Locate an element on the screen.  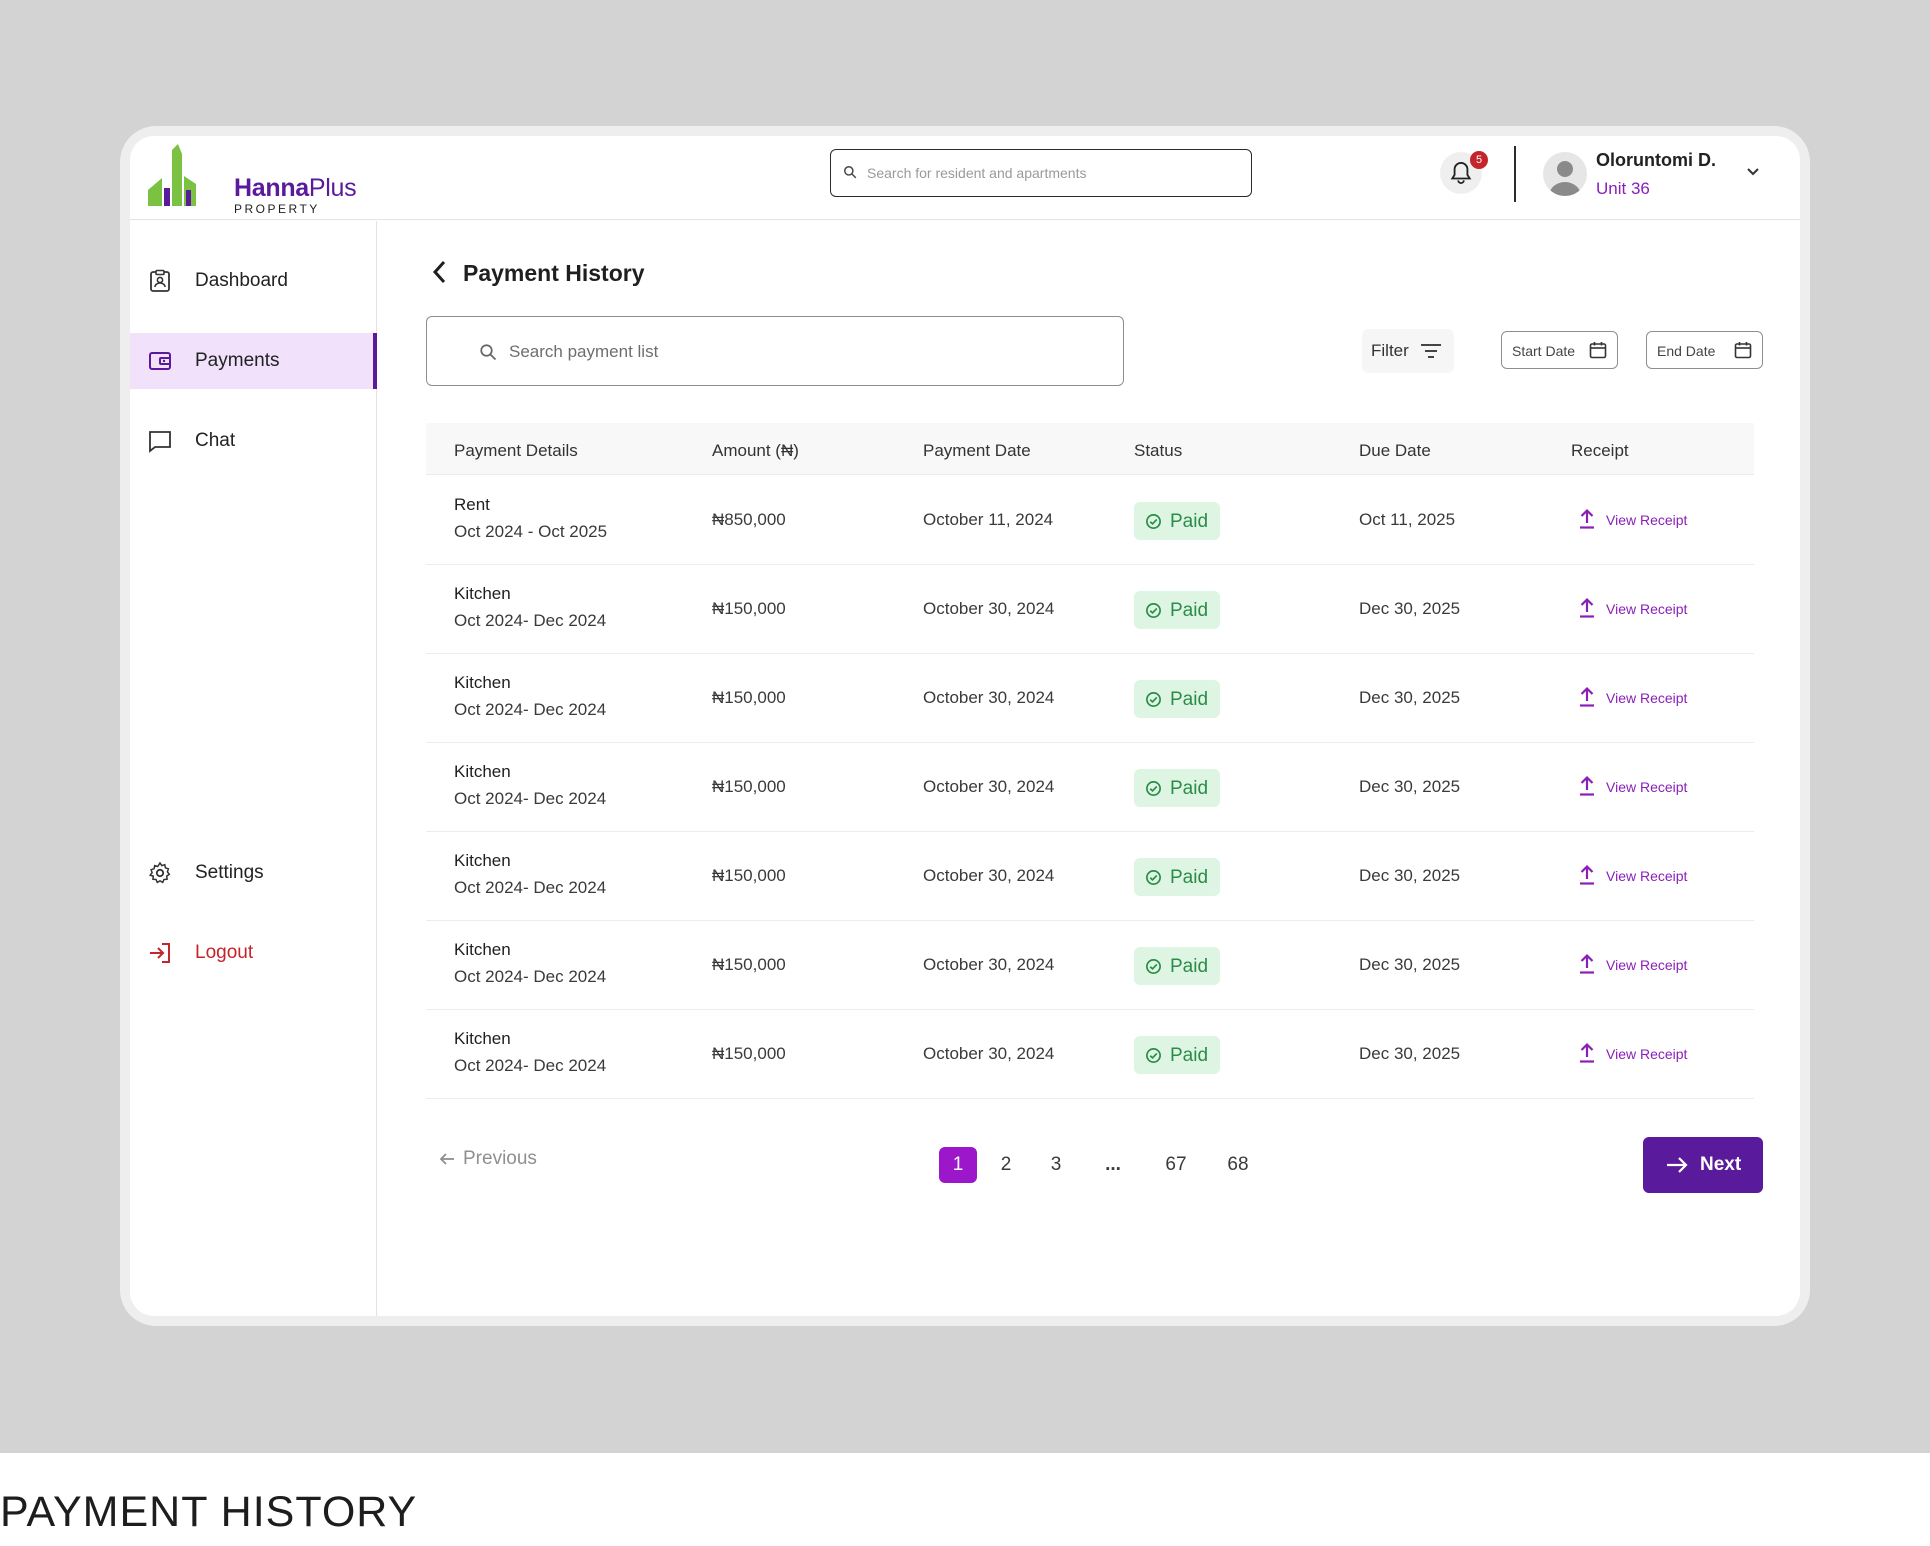
sidebar-item-payments: Payments is located at coordinates (253, 361).